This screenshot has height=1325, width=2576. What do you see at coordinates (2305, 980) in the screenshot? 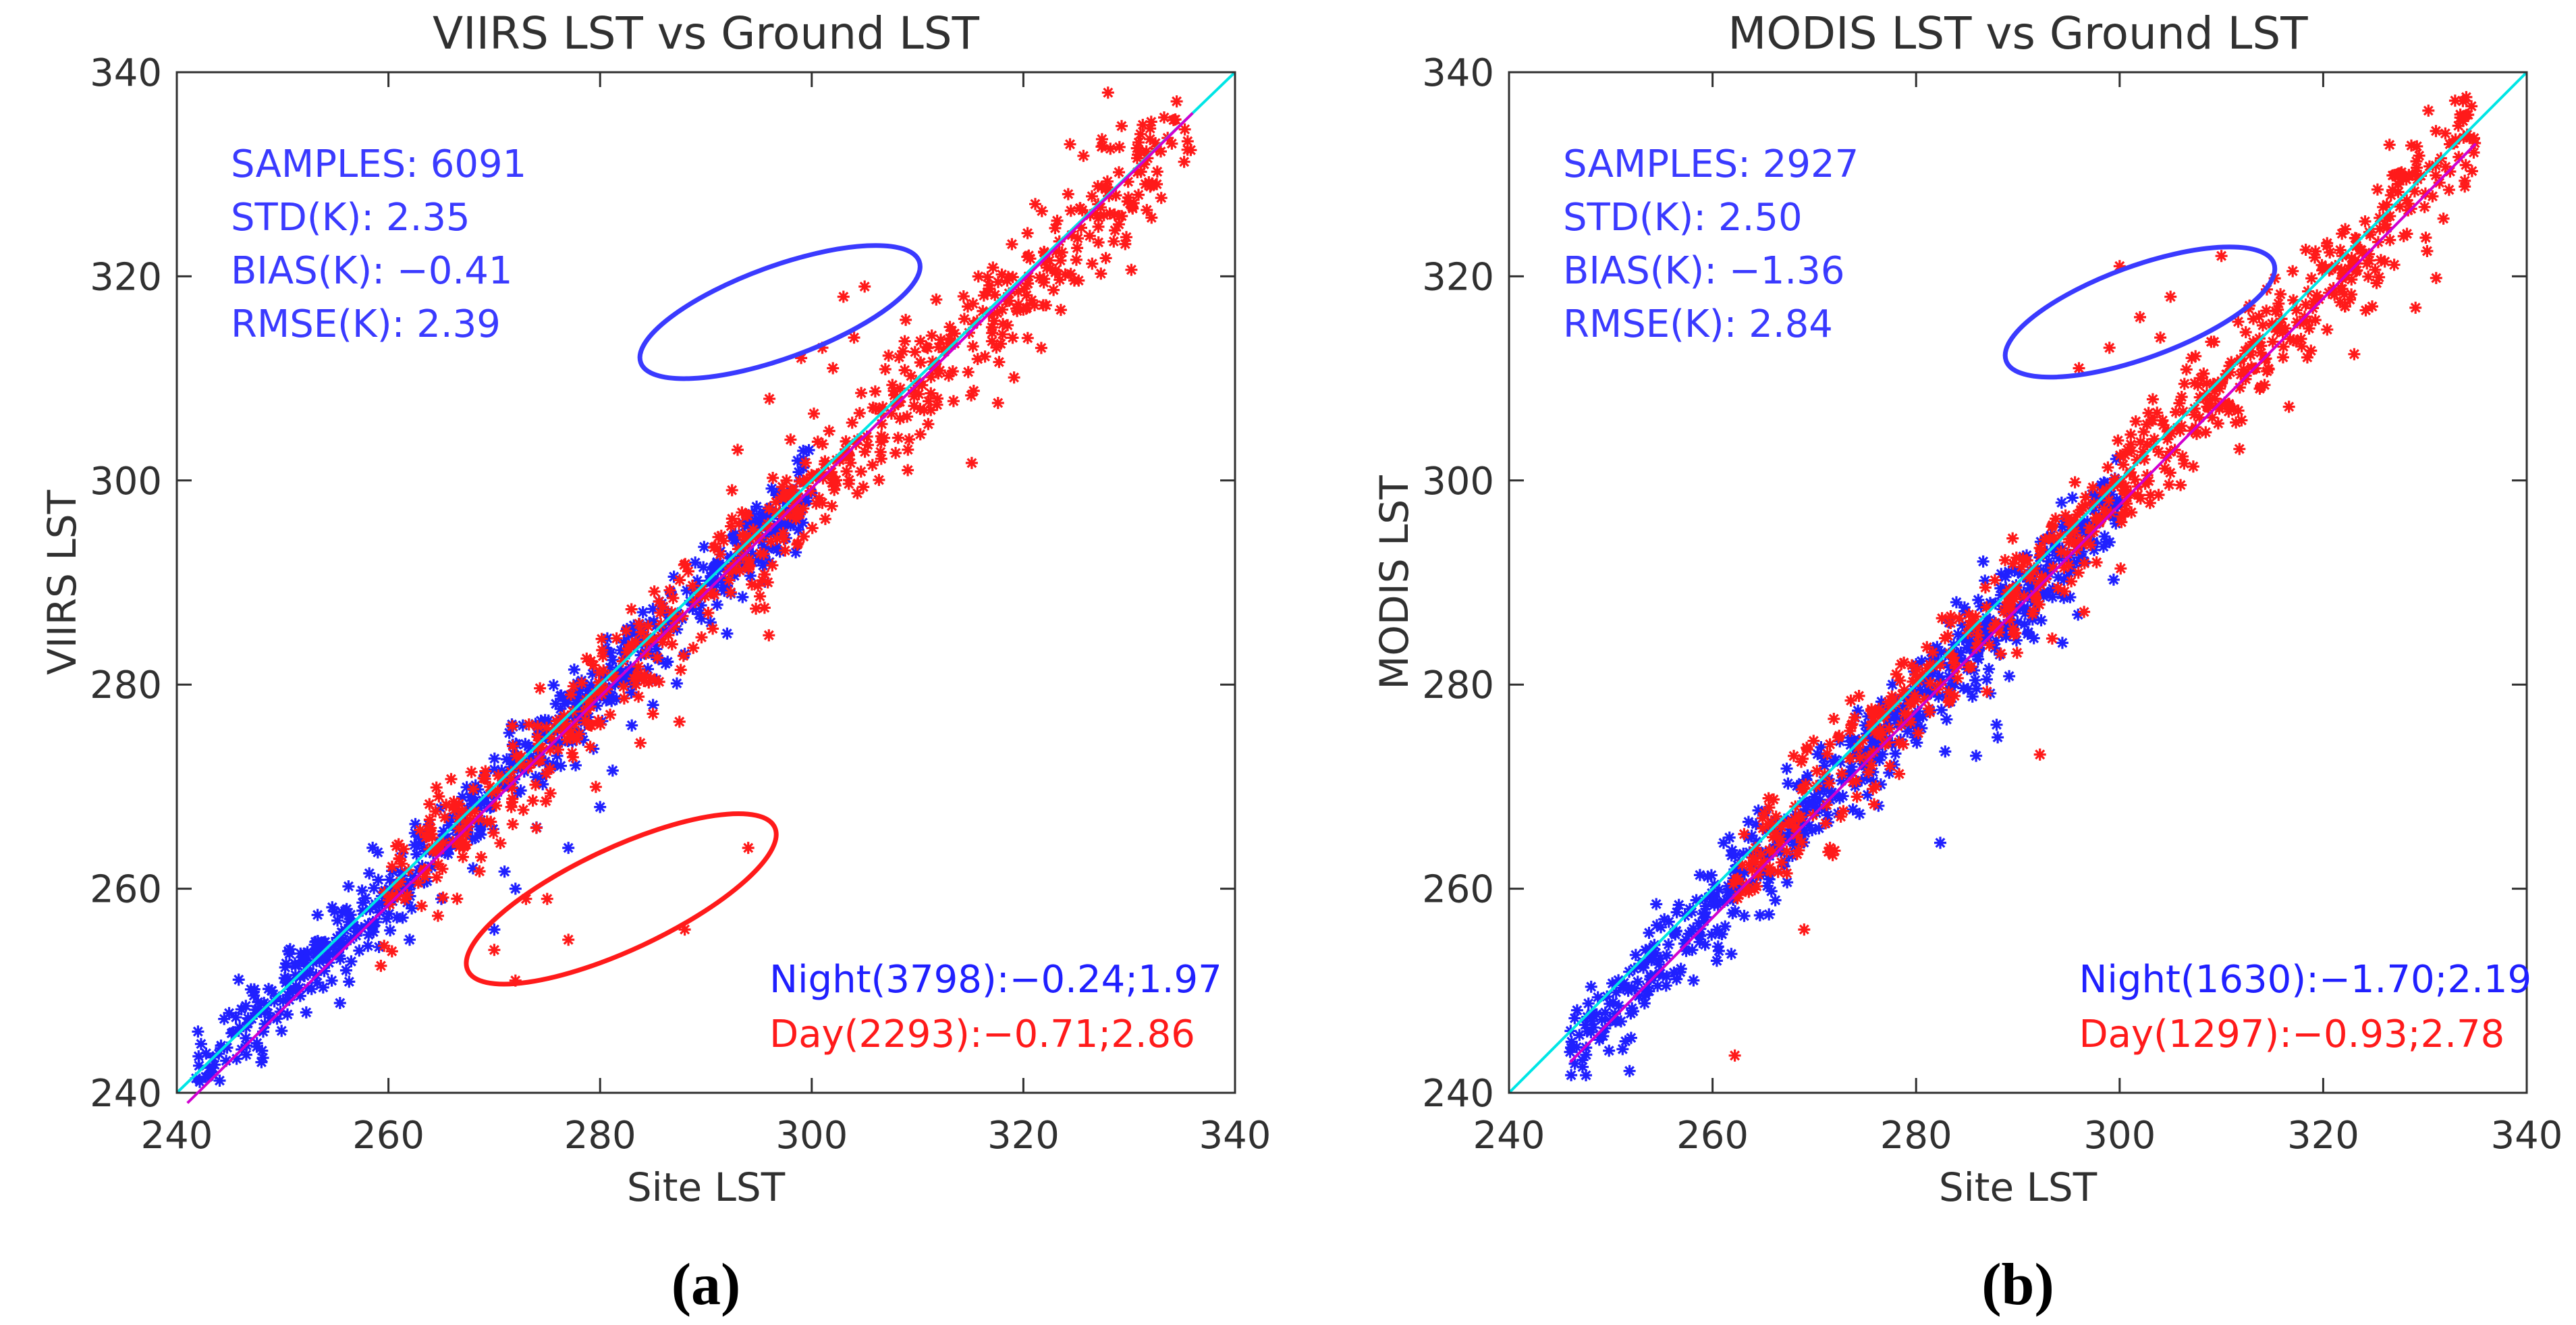
I see `legend-night: Night(1630):−1.70;2.19` at bounding box center [2305, 980].